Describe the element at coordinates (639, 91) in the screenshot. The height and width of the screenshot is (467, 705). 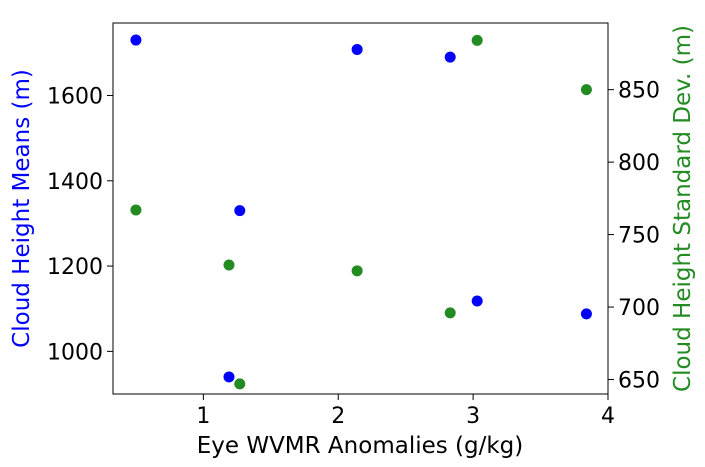
I see `y2-tick-label: 850` at that location.